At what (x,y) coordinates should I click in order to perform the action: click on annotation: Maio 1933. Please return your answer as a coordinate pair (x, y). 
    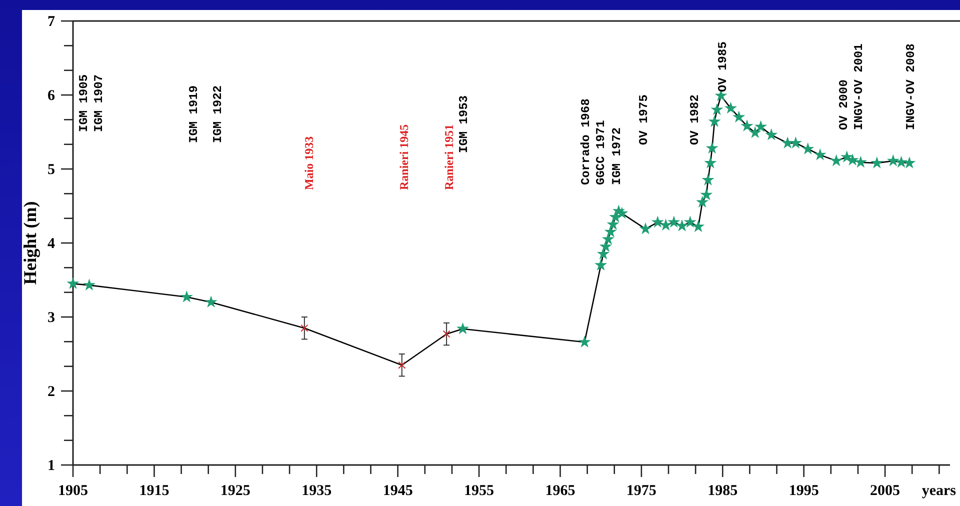
    Looking at the image, I should click on (309, 163).